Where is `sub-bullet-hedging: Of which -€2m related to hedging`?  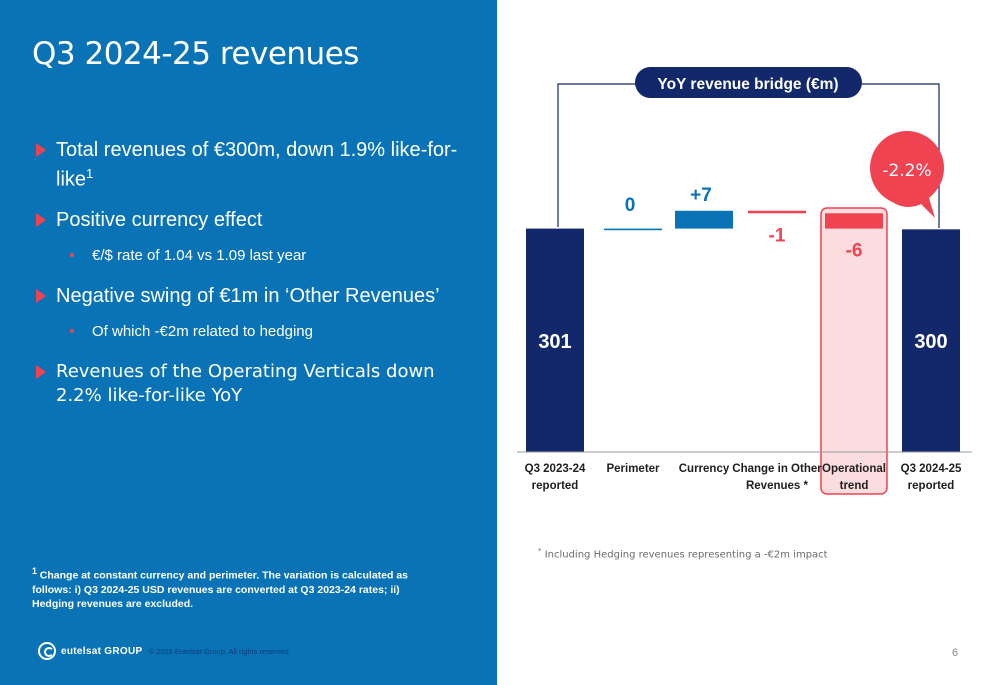 sub-bullet-hedging: Of which -€2m related to hedging is located at coordinates (259, 332).